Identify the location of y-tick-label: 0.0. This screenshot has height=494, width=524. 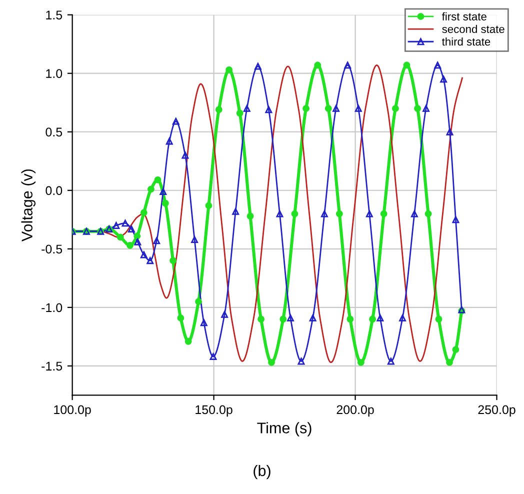
(54, 191).